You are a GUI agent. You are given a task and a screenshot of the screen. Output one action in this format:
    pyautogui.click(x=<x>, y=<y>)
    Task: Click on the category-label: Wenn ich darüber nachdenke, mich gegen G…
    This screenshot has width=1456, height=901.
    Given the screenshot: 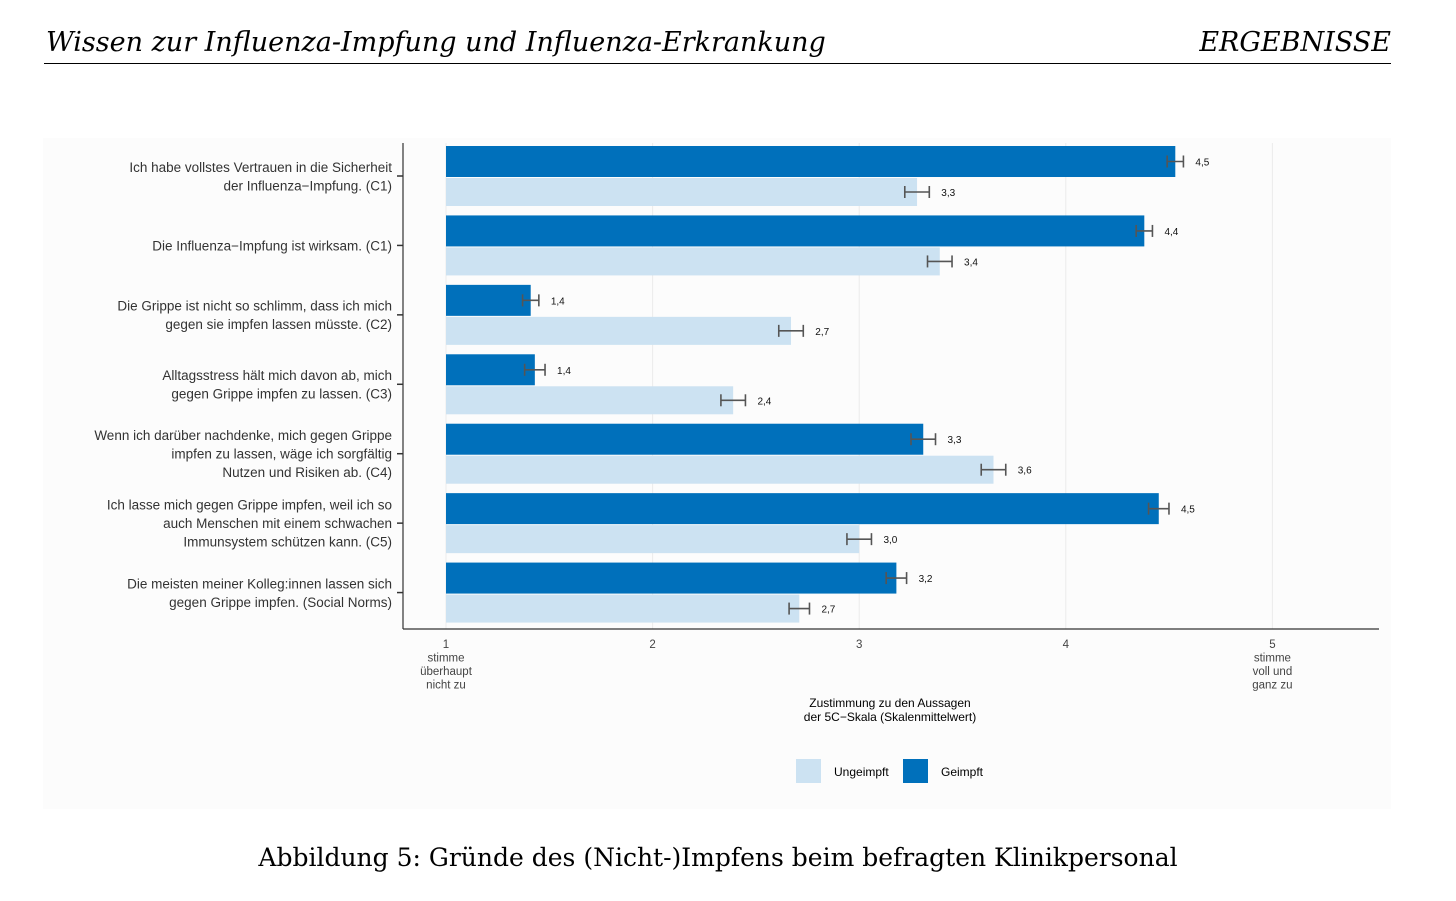 What is the action you would take?
    pyautogui.click(x=243, y=454)
    